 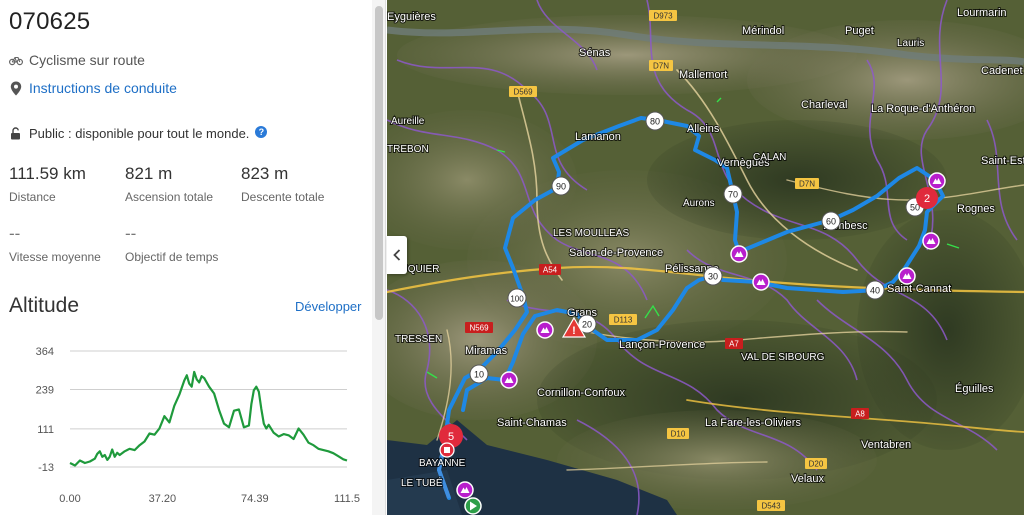 I want to click on map-pin-icon, so click(x=16, y=88).